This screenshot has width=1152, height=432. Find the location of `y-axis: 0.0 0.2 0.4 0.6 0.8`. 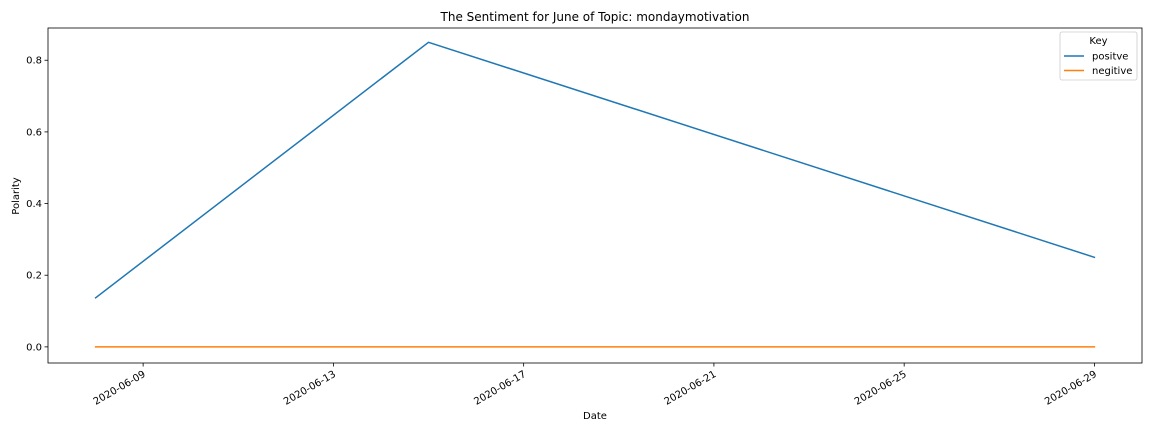

y-axis: 0.0 0.2 0.4 0.6 0.8 is located at coordinates (37, 204).